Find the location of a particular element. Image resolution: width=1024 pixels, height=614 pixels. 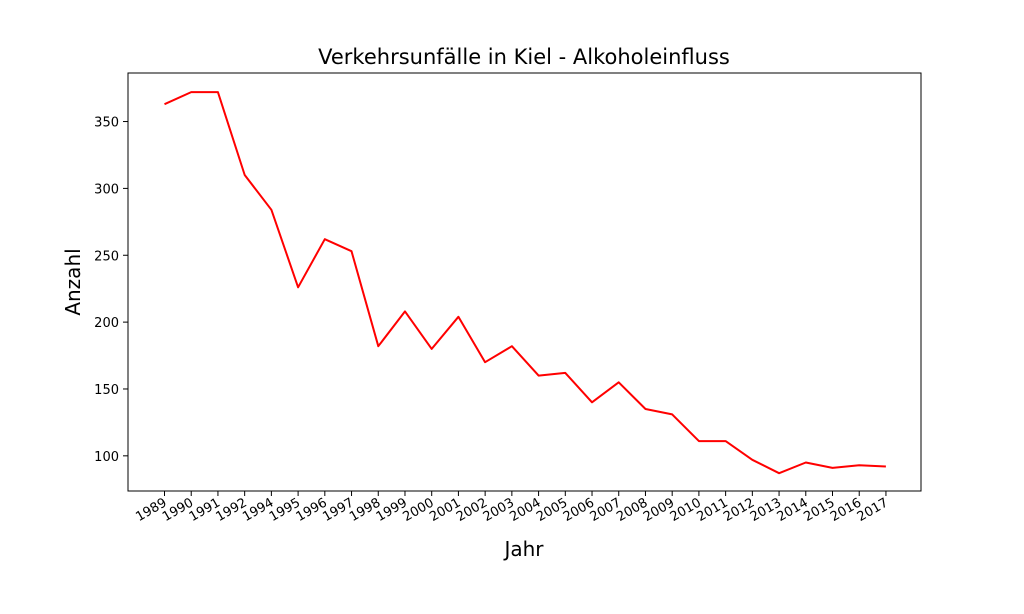

y-axis-label: Anzahl is located at coordinates (73, 281).